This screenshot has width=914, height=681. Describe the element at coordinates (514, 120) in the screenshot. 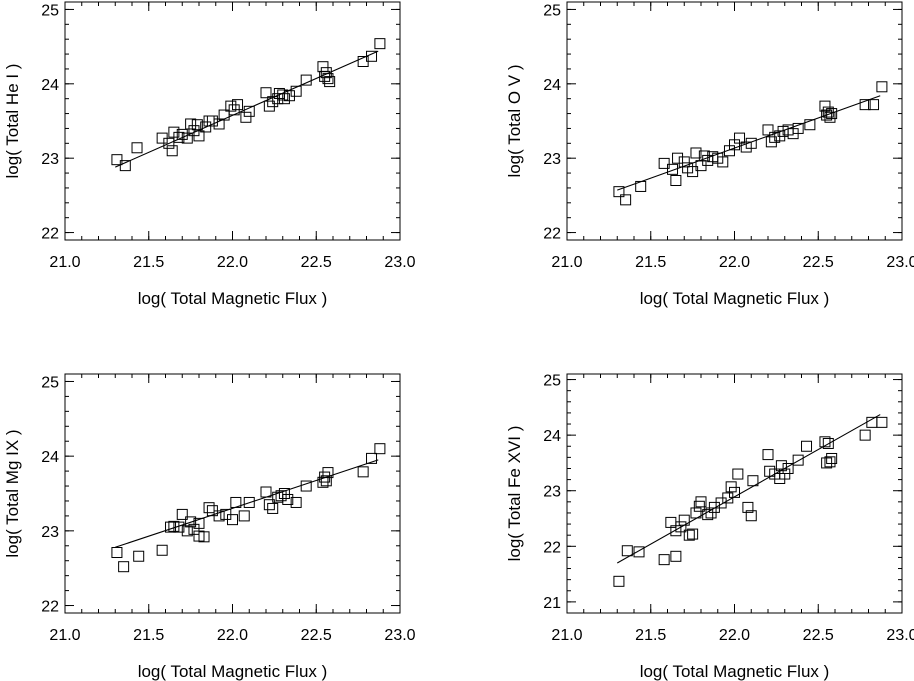

I see `y-axis-label: log( Total O V )` at that location.